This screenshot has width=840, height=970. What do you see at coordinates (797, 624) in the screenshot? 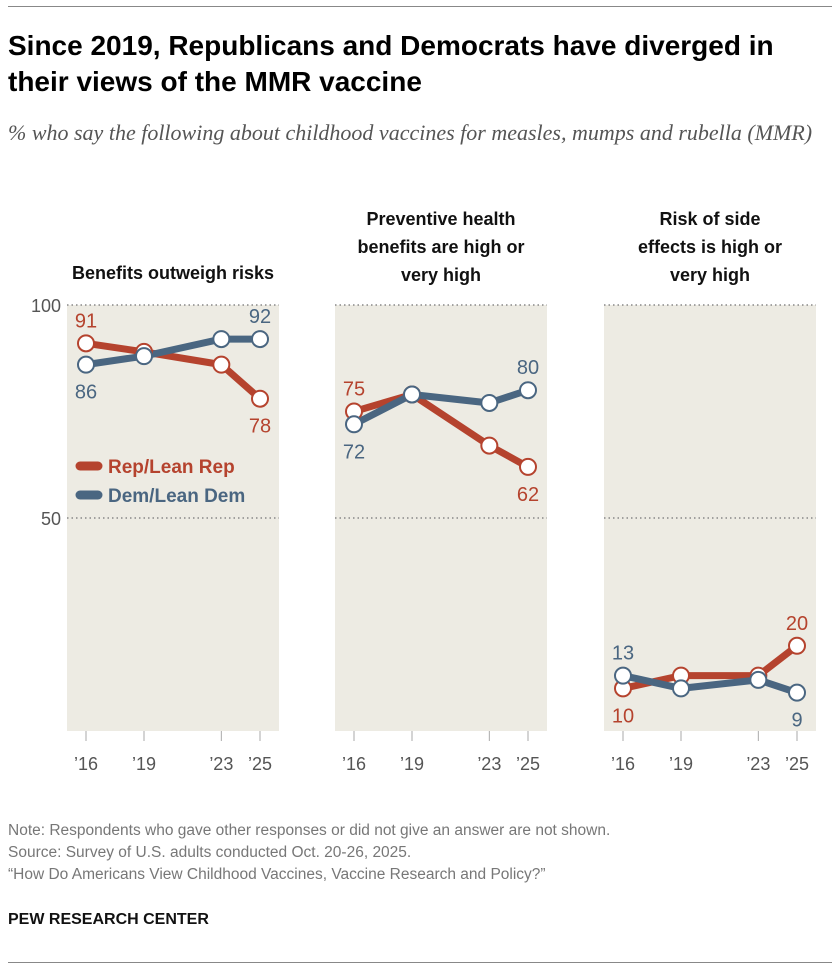
I see `data-label: 20` at bounding box center [797, 624].